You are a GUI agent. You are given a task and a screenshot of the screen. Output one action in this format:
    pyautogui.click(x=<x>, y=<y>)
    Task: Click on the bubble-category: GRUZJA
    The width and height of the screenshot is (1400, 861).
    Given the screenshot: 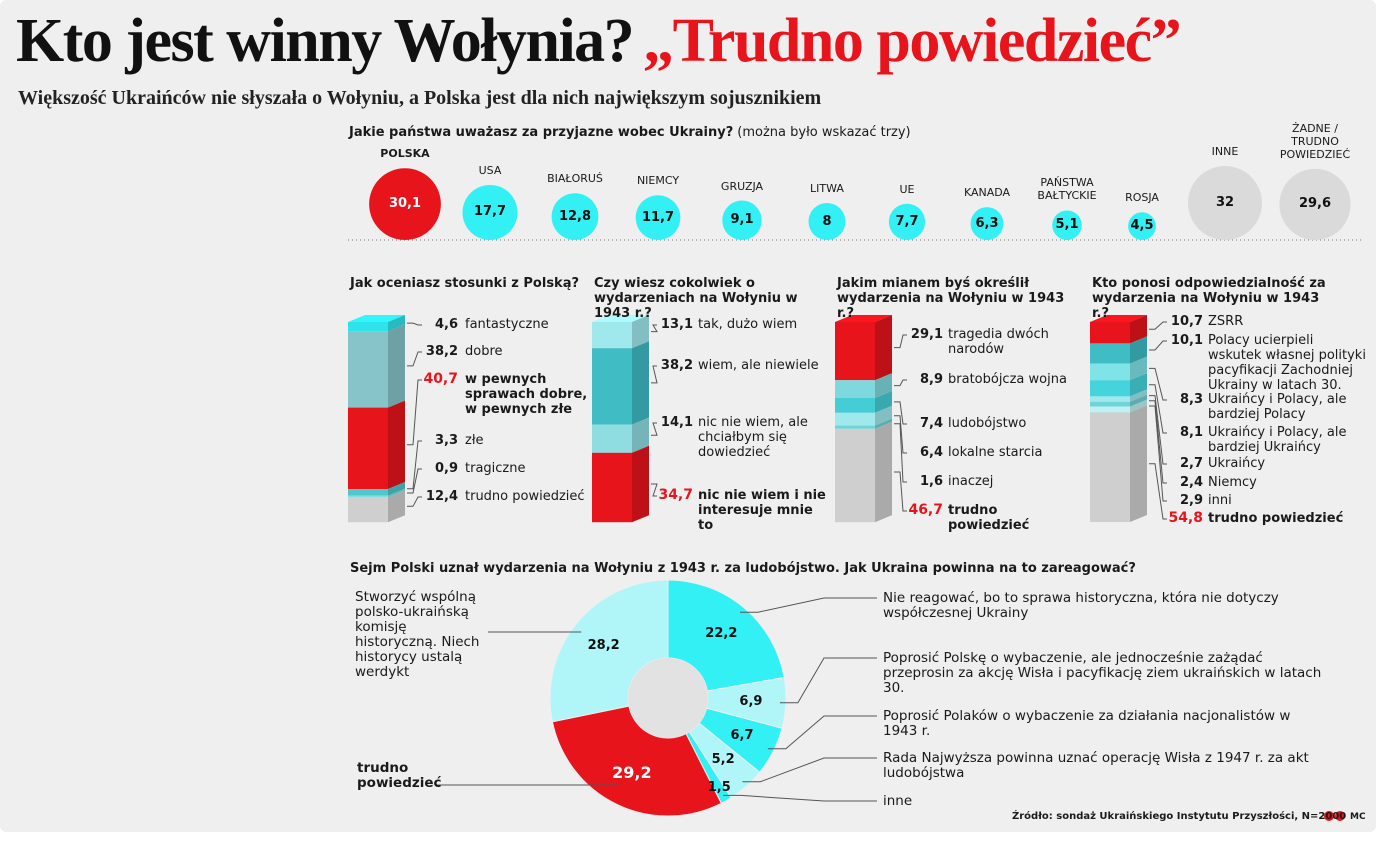 What is the action you would take?
    pyautogui.click(x=742, y=186)
    